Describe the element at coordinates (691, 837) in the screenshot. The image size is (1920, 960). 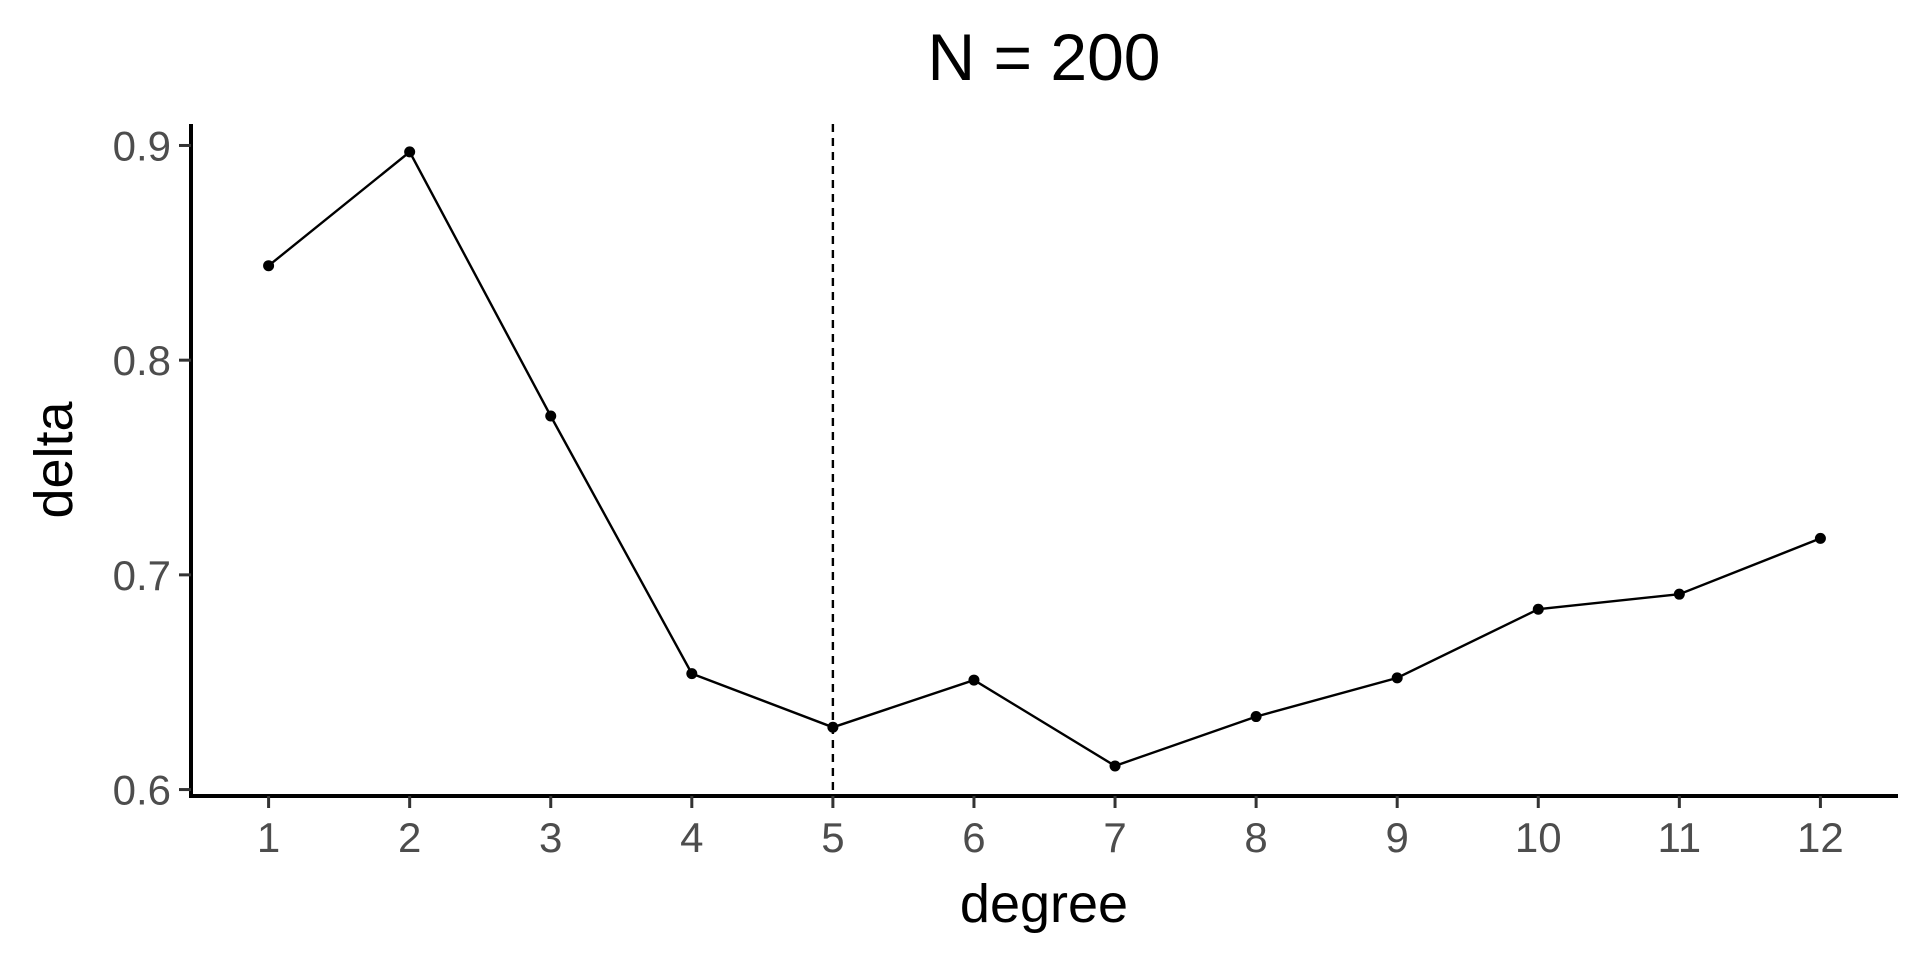
I see `x-tick-label-4: 4` at that location.